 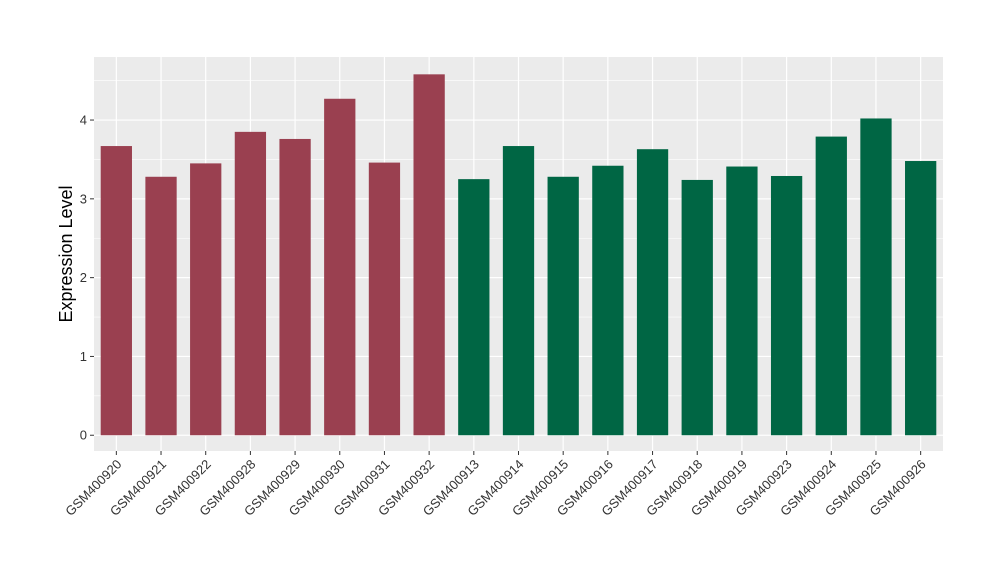 I want to click on bar-GSM400921, so click(x=161, y=306).